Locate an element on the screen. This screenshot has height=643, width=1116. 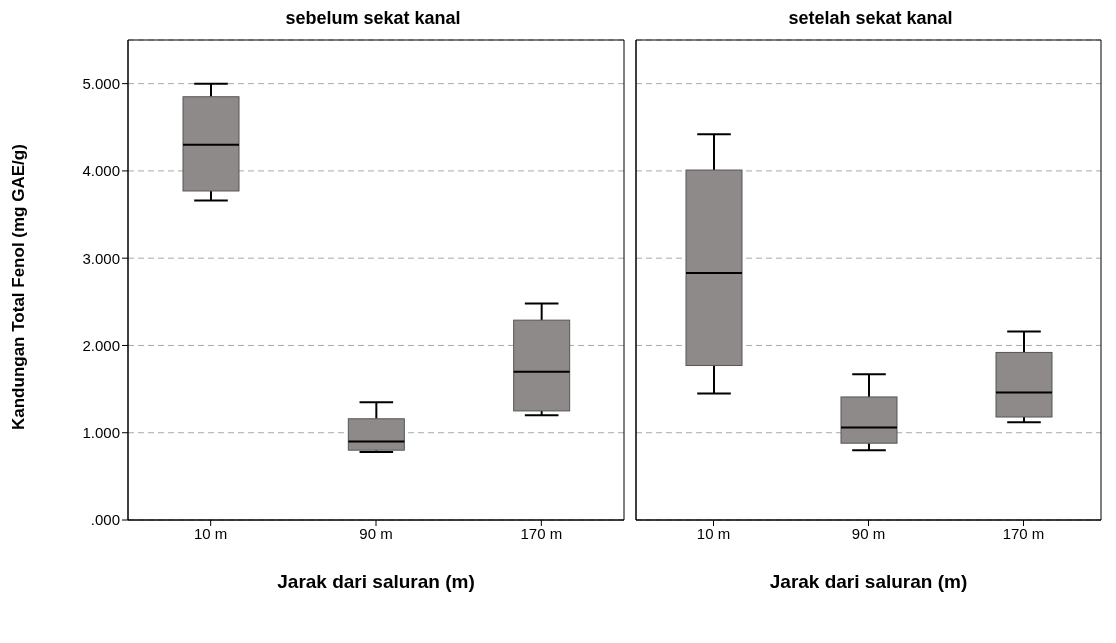
chart-title: setelah sekat kanal is located at coordinates (870, 19).